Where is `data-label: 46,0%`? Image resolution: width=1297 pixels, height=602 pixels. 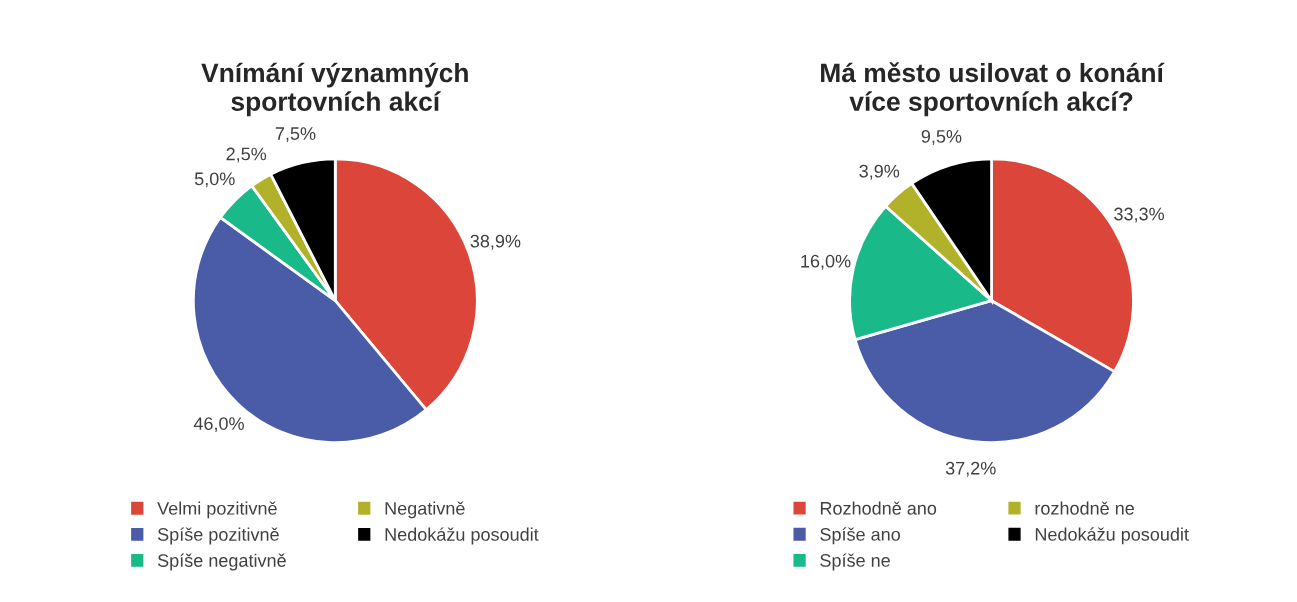 data-label: 46,0% is located at coordinates (218, 425).